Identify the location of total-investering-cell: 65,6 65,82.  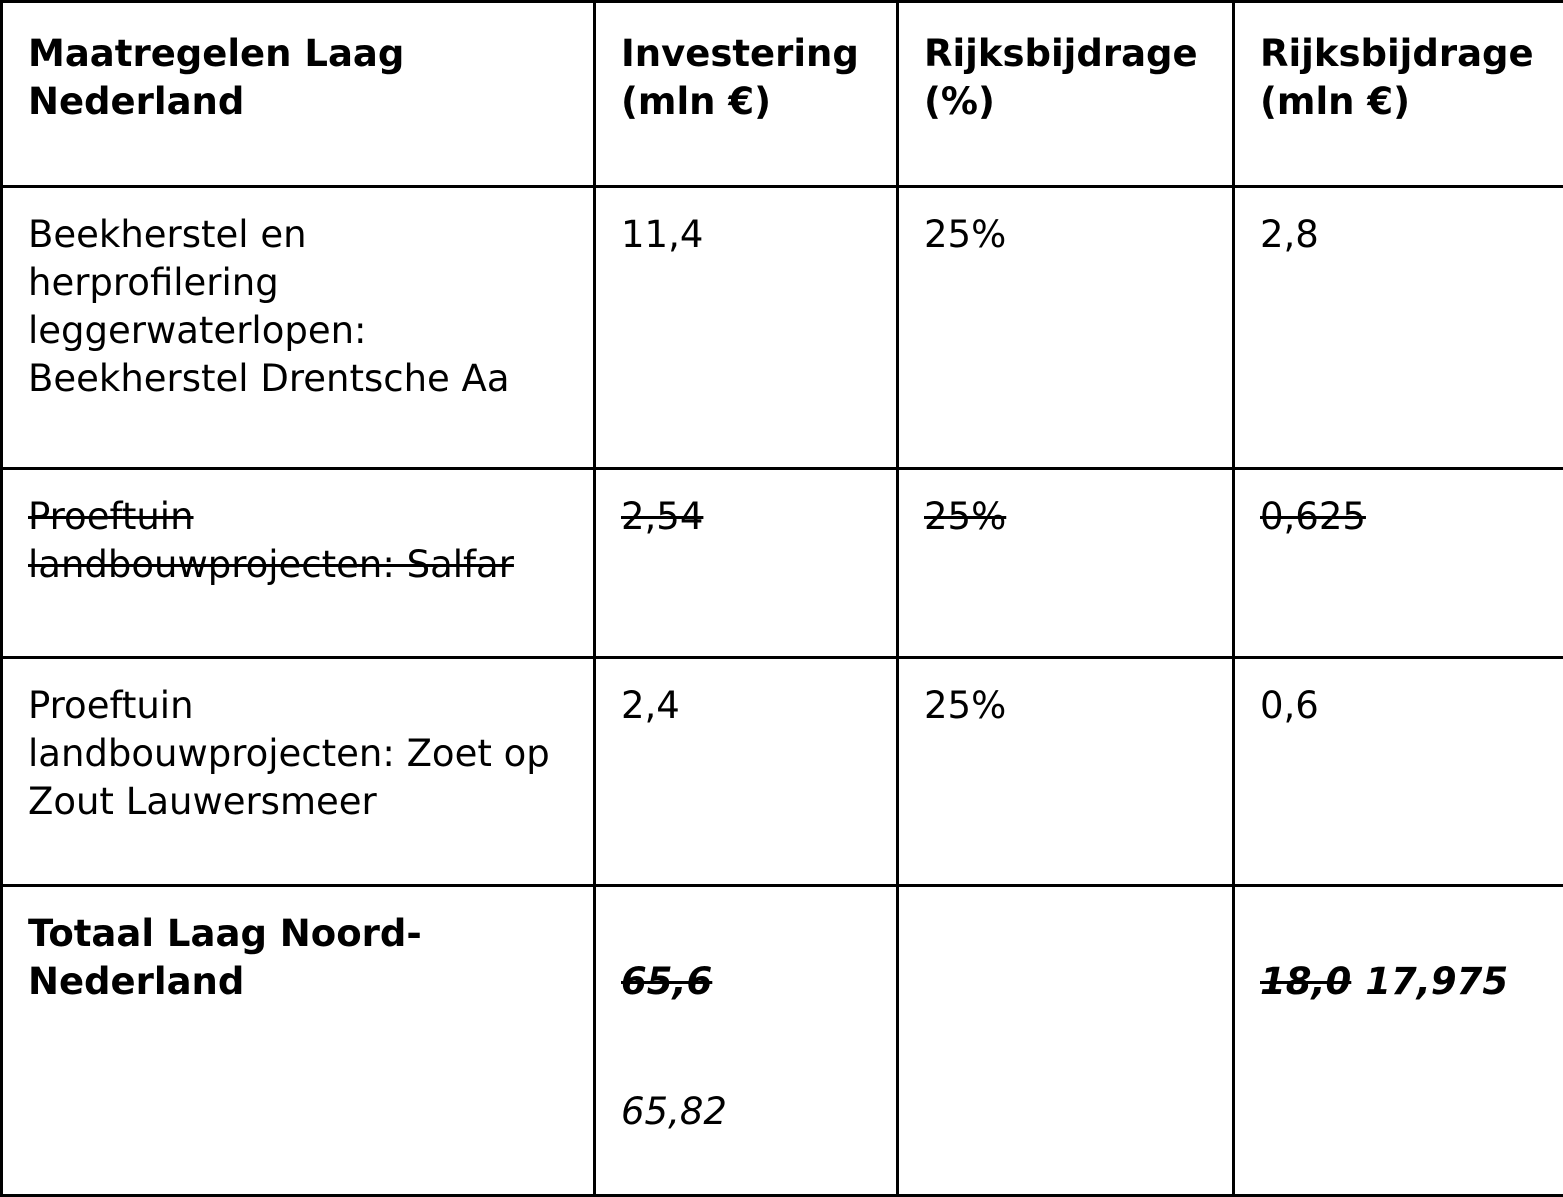
(746, 1041).